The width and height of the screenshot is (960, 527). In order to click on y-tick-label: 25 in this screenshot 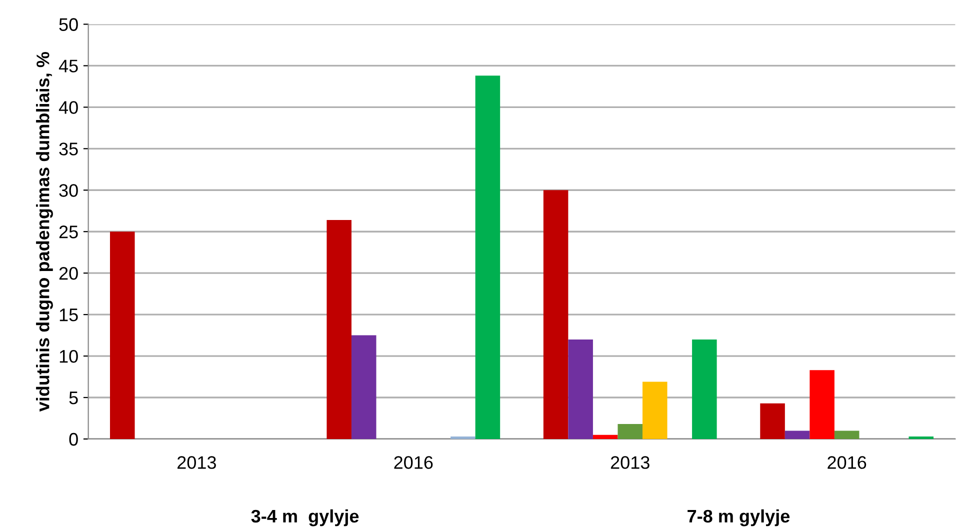, I will do `click(68, 232)`.